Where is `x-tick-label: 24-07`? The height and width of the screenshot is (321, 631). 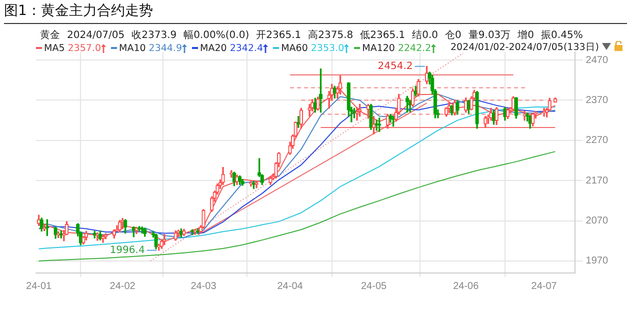
x-tick-label: 24-07 is located at coordinates (544, 286).